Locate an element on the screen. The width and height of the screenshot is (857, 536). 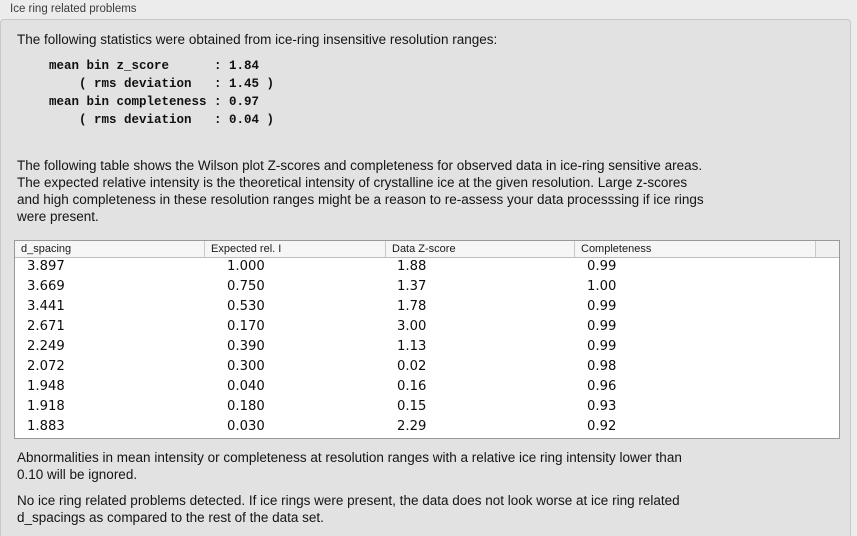
table-cell: 0.530 is located at coordinates (246, 306).